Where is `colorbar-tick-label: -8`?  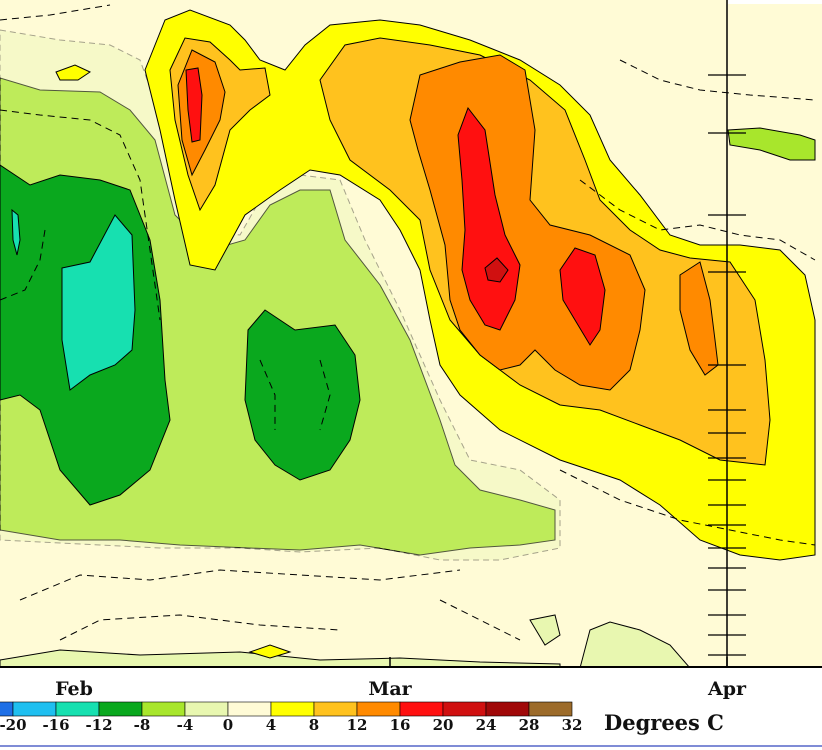 colorbar-tick-label: -8 is located at coordinates (142, 725).